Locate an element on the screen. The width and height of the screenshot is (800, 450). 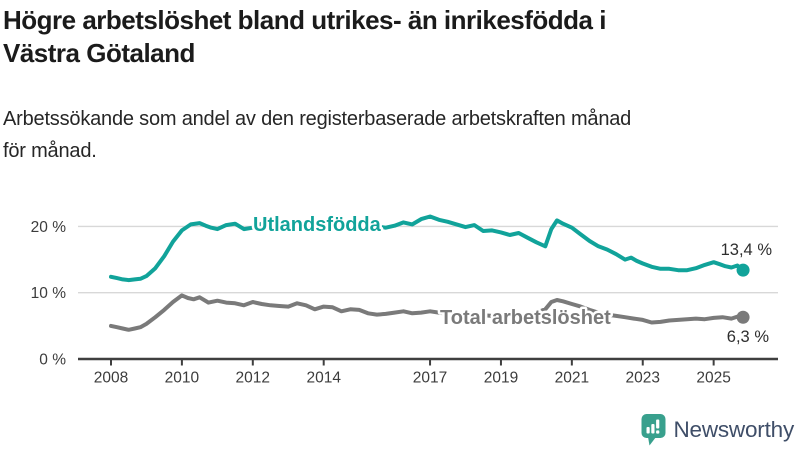
x-axis-label: 2019 is located at coordinates (501, 378).